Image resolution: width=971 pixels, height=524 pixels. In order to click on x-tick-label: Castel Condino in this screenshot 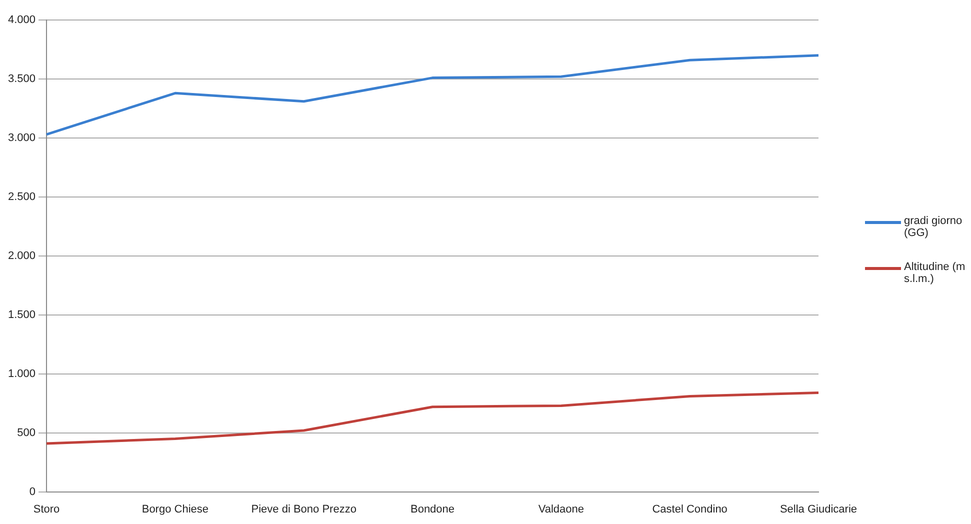, I will do `click(690, 509)`.